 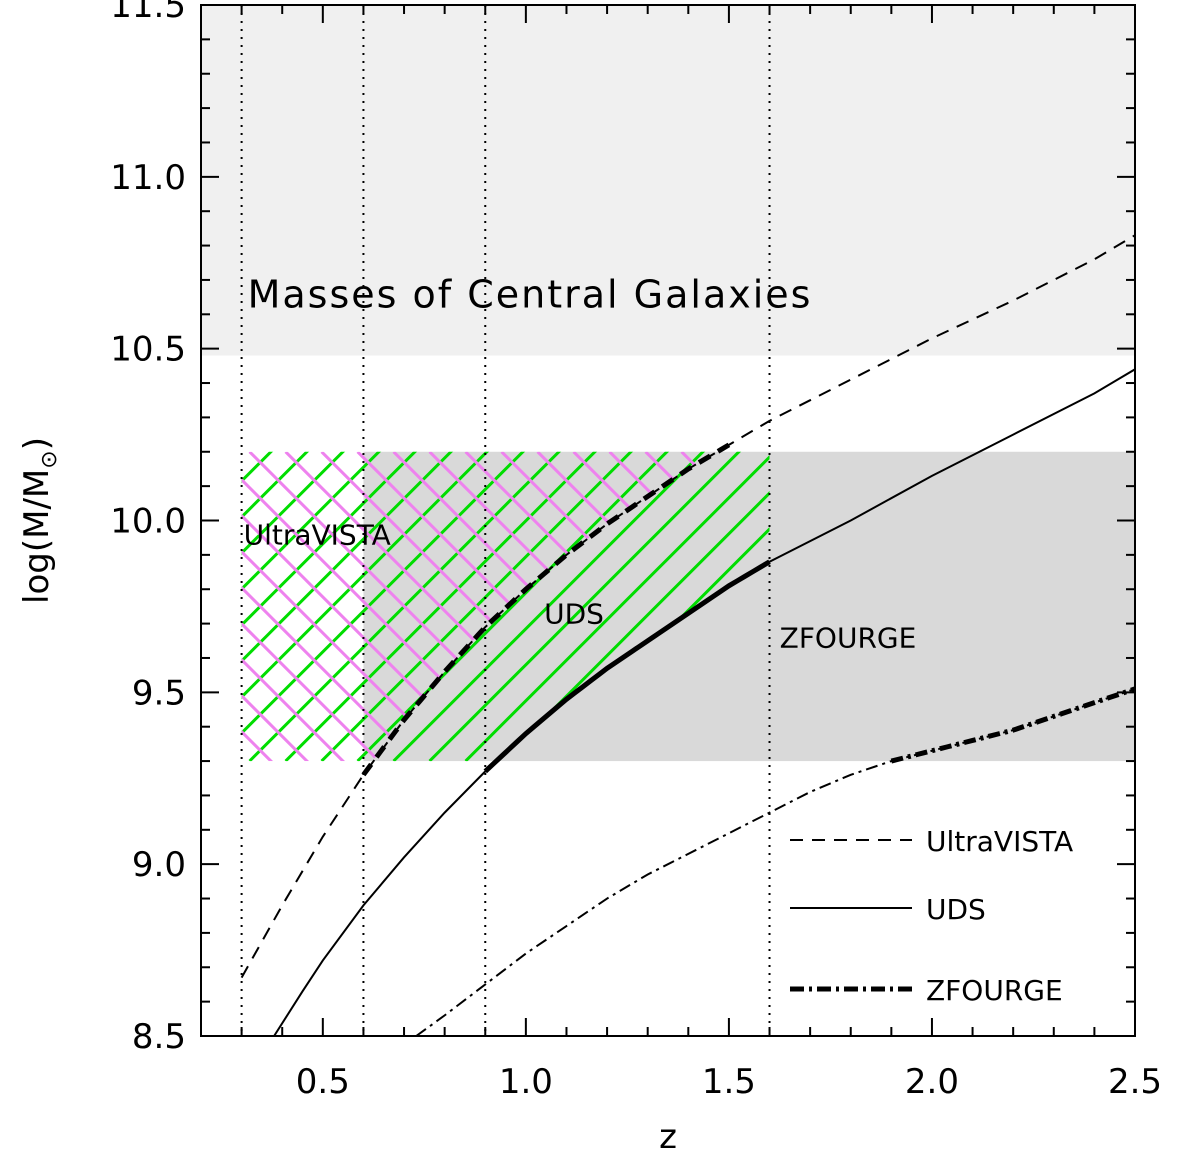 I want to click on central-galaxies-label: Masses of Central Galaxies, so click(x=530, y=294).